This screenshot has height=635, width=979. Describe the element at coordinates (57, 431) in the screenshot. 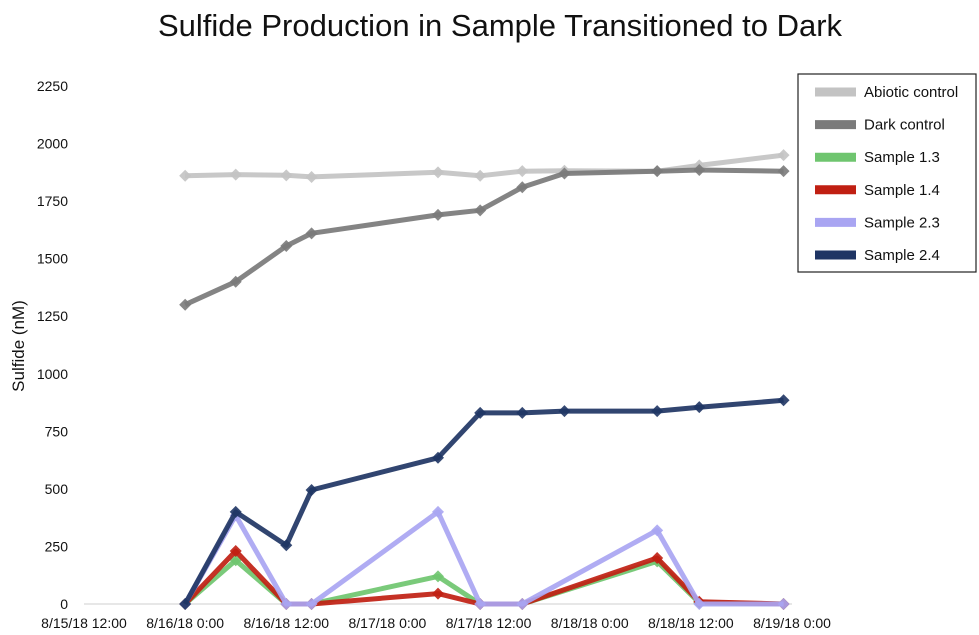

I see `y-tick-label: 750` at that location.